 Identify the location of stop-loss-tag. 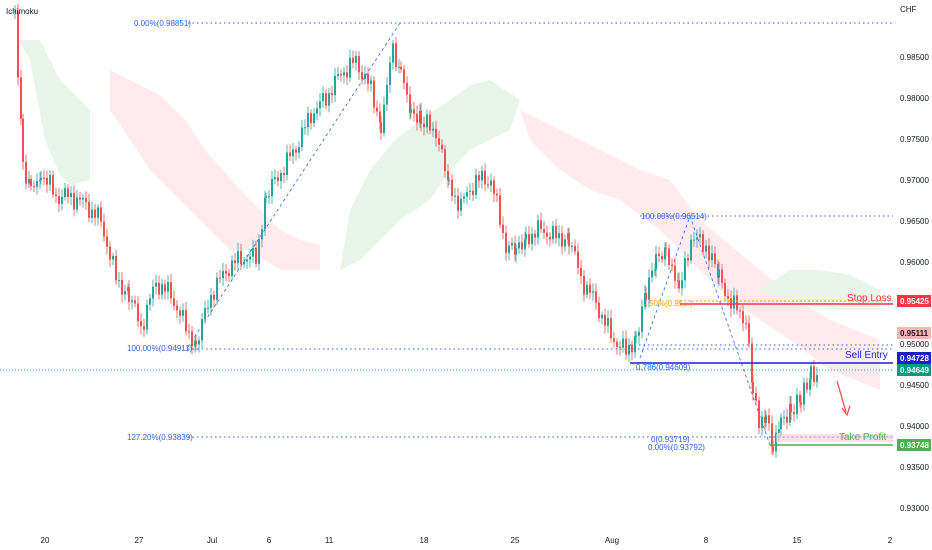
(914, 301).